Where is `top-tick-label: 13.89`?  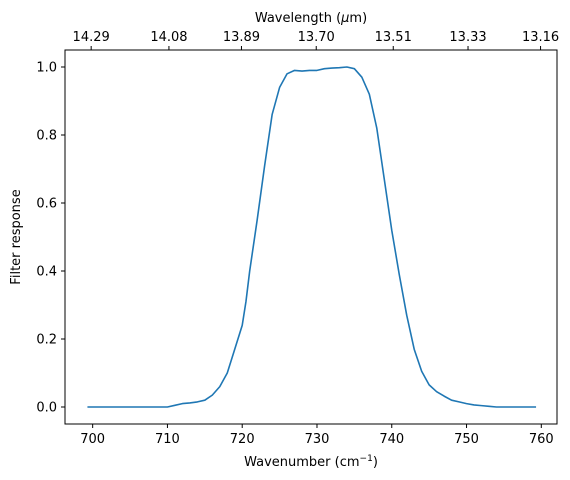 top-tick-label: 13.89 is located at coordinates (241, 37).